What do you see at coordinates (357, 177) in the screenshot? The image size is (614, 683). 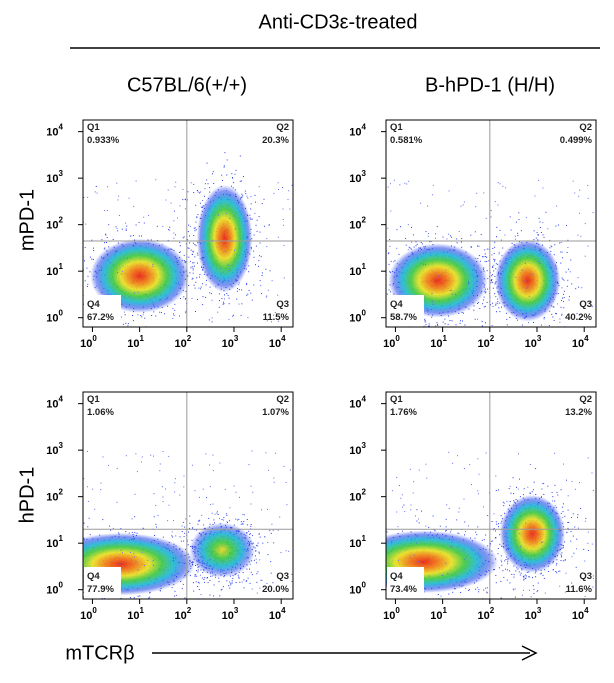 I see `y-tick-label: 103` at bounding box center [357, 177].